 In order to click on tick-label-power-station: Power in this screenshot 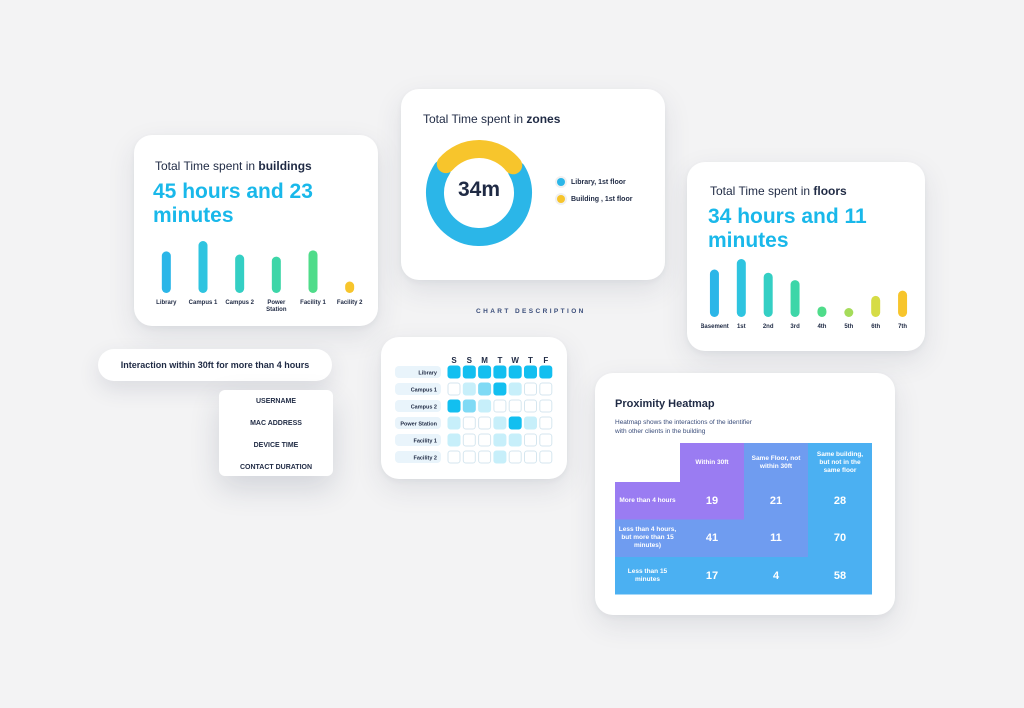, I will do `click(276, 303)`.